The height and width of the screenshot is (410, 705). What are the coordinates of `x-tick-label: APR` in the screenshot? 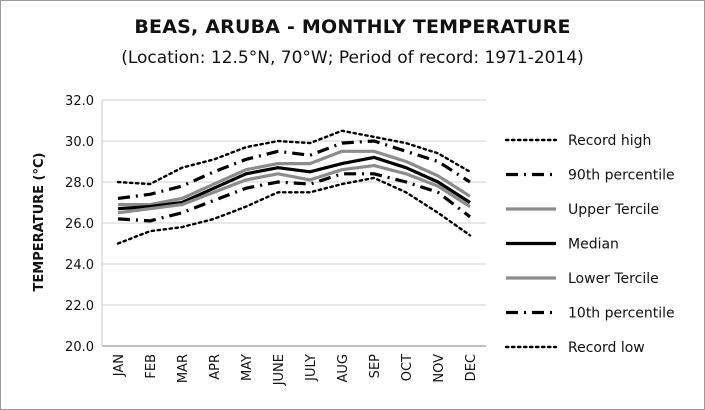 It's located at (215, 367).